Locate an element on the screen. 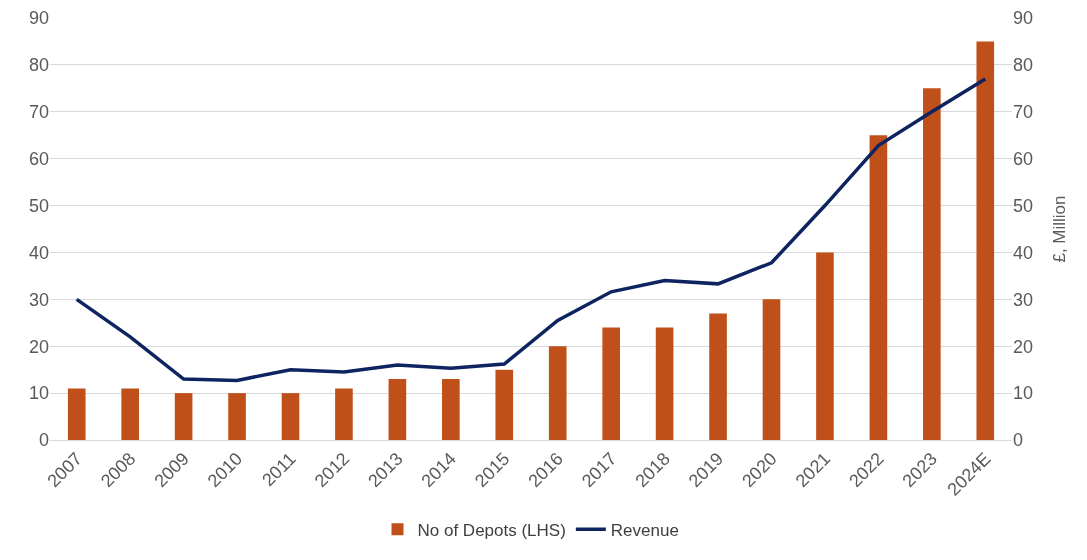 This screenshot has height=560, width=1087. y-tick-label: 30 is located at coordinates (38, 299).